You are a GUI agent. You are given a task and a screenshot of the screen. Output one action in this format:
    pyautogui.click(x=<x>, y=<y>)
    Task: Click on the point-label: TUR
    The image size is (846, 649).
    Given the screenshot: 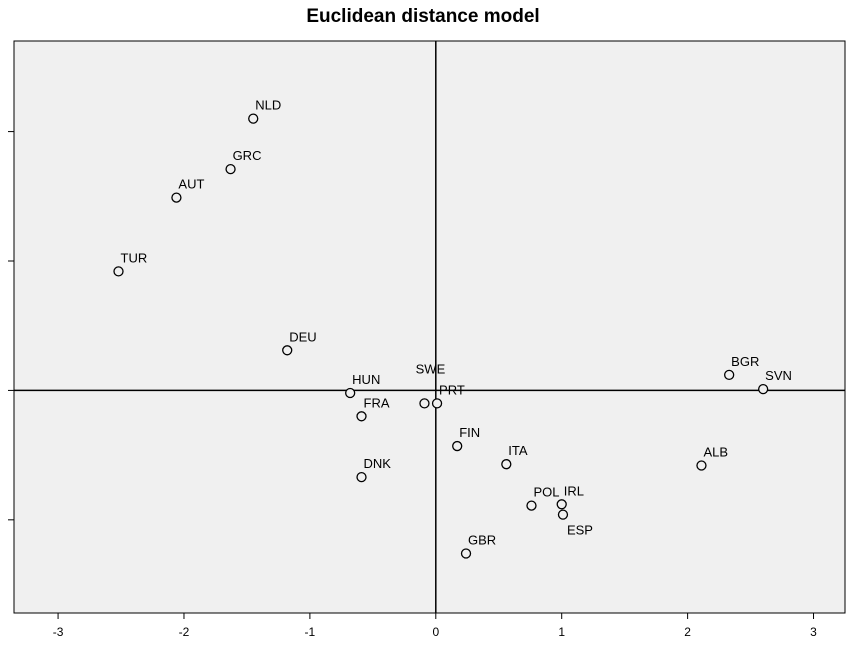 What is the action you would take?
    pyautogui.click(x=134, y=257)
    